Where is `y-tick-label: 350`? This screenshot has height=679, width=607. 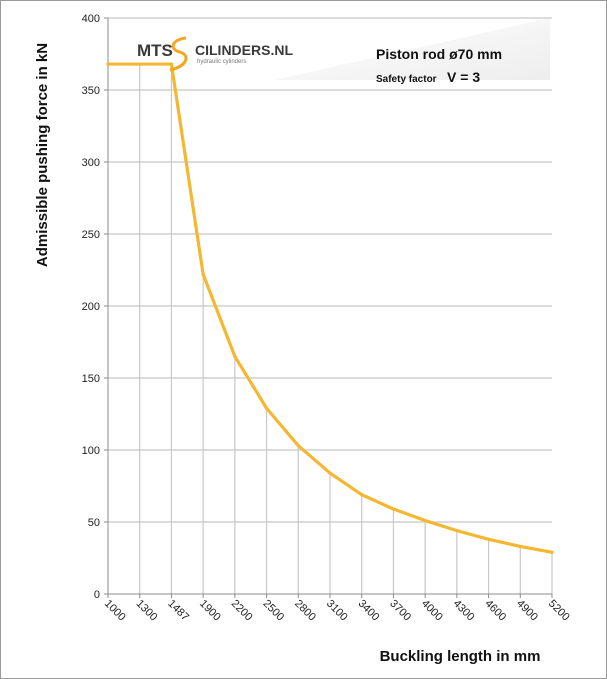 y-tick-label: 350 is located at coordinates (91, 91).